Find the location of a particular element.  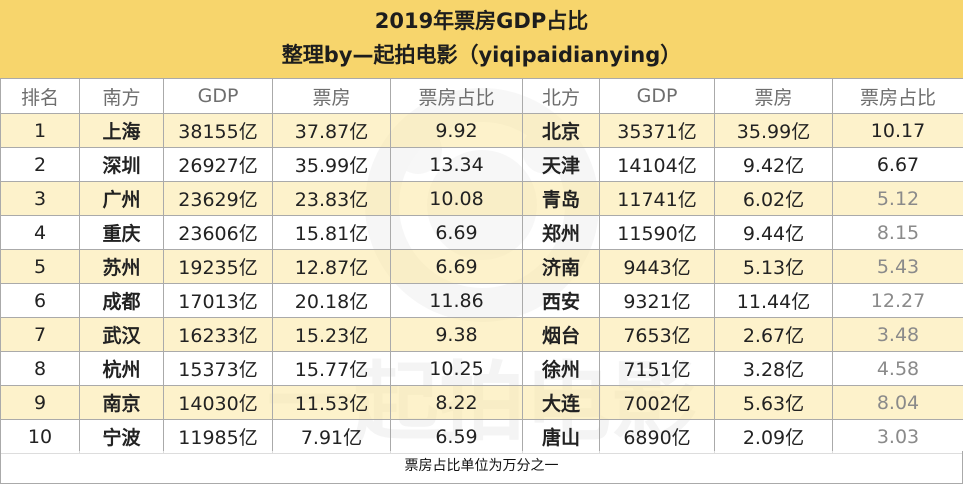

south-city-cell: 广州 is located at coordinates (121, 198).